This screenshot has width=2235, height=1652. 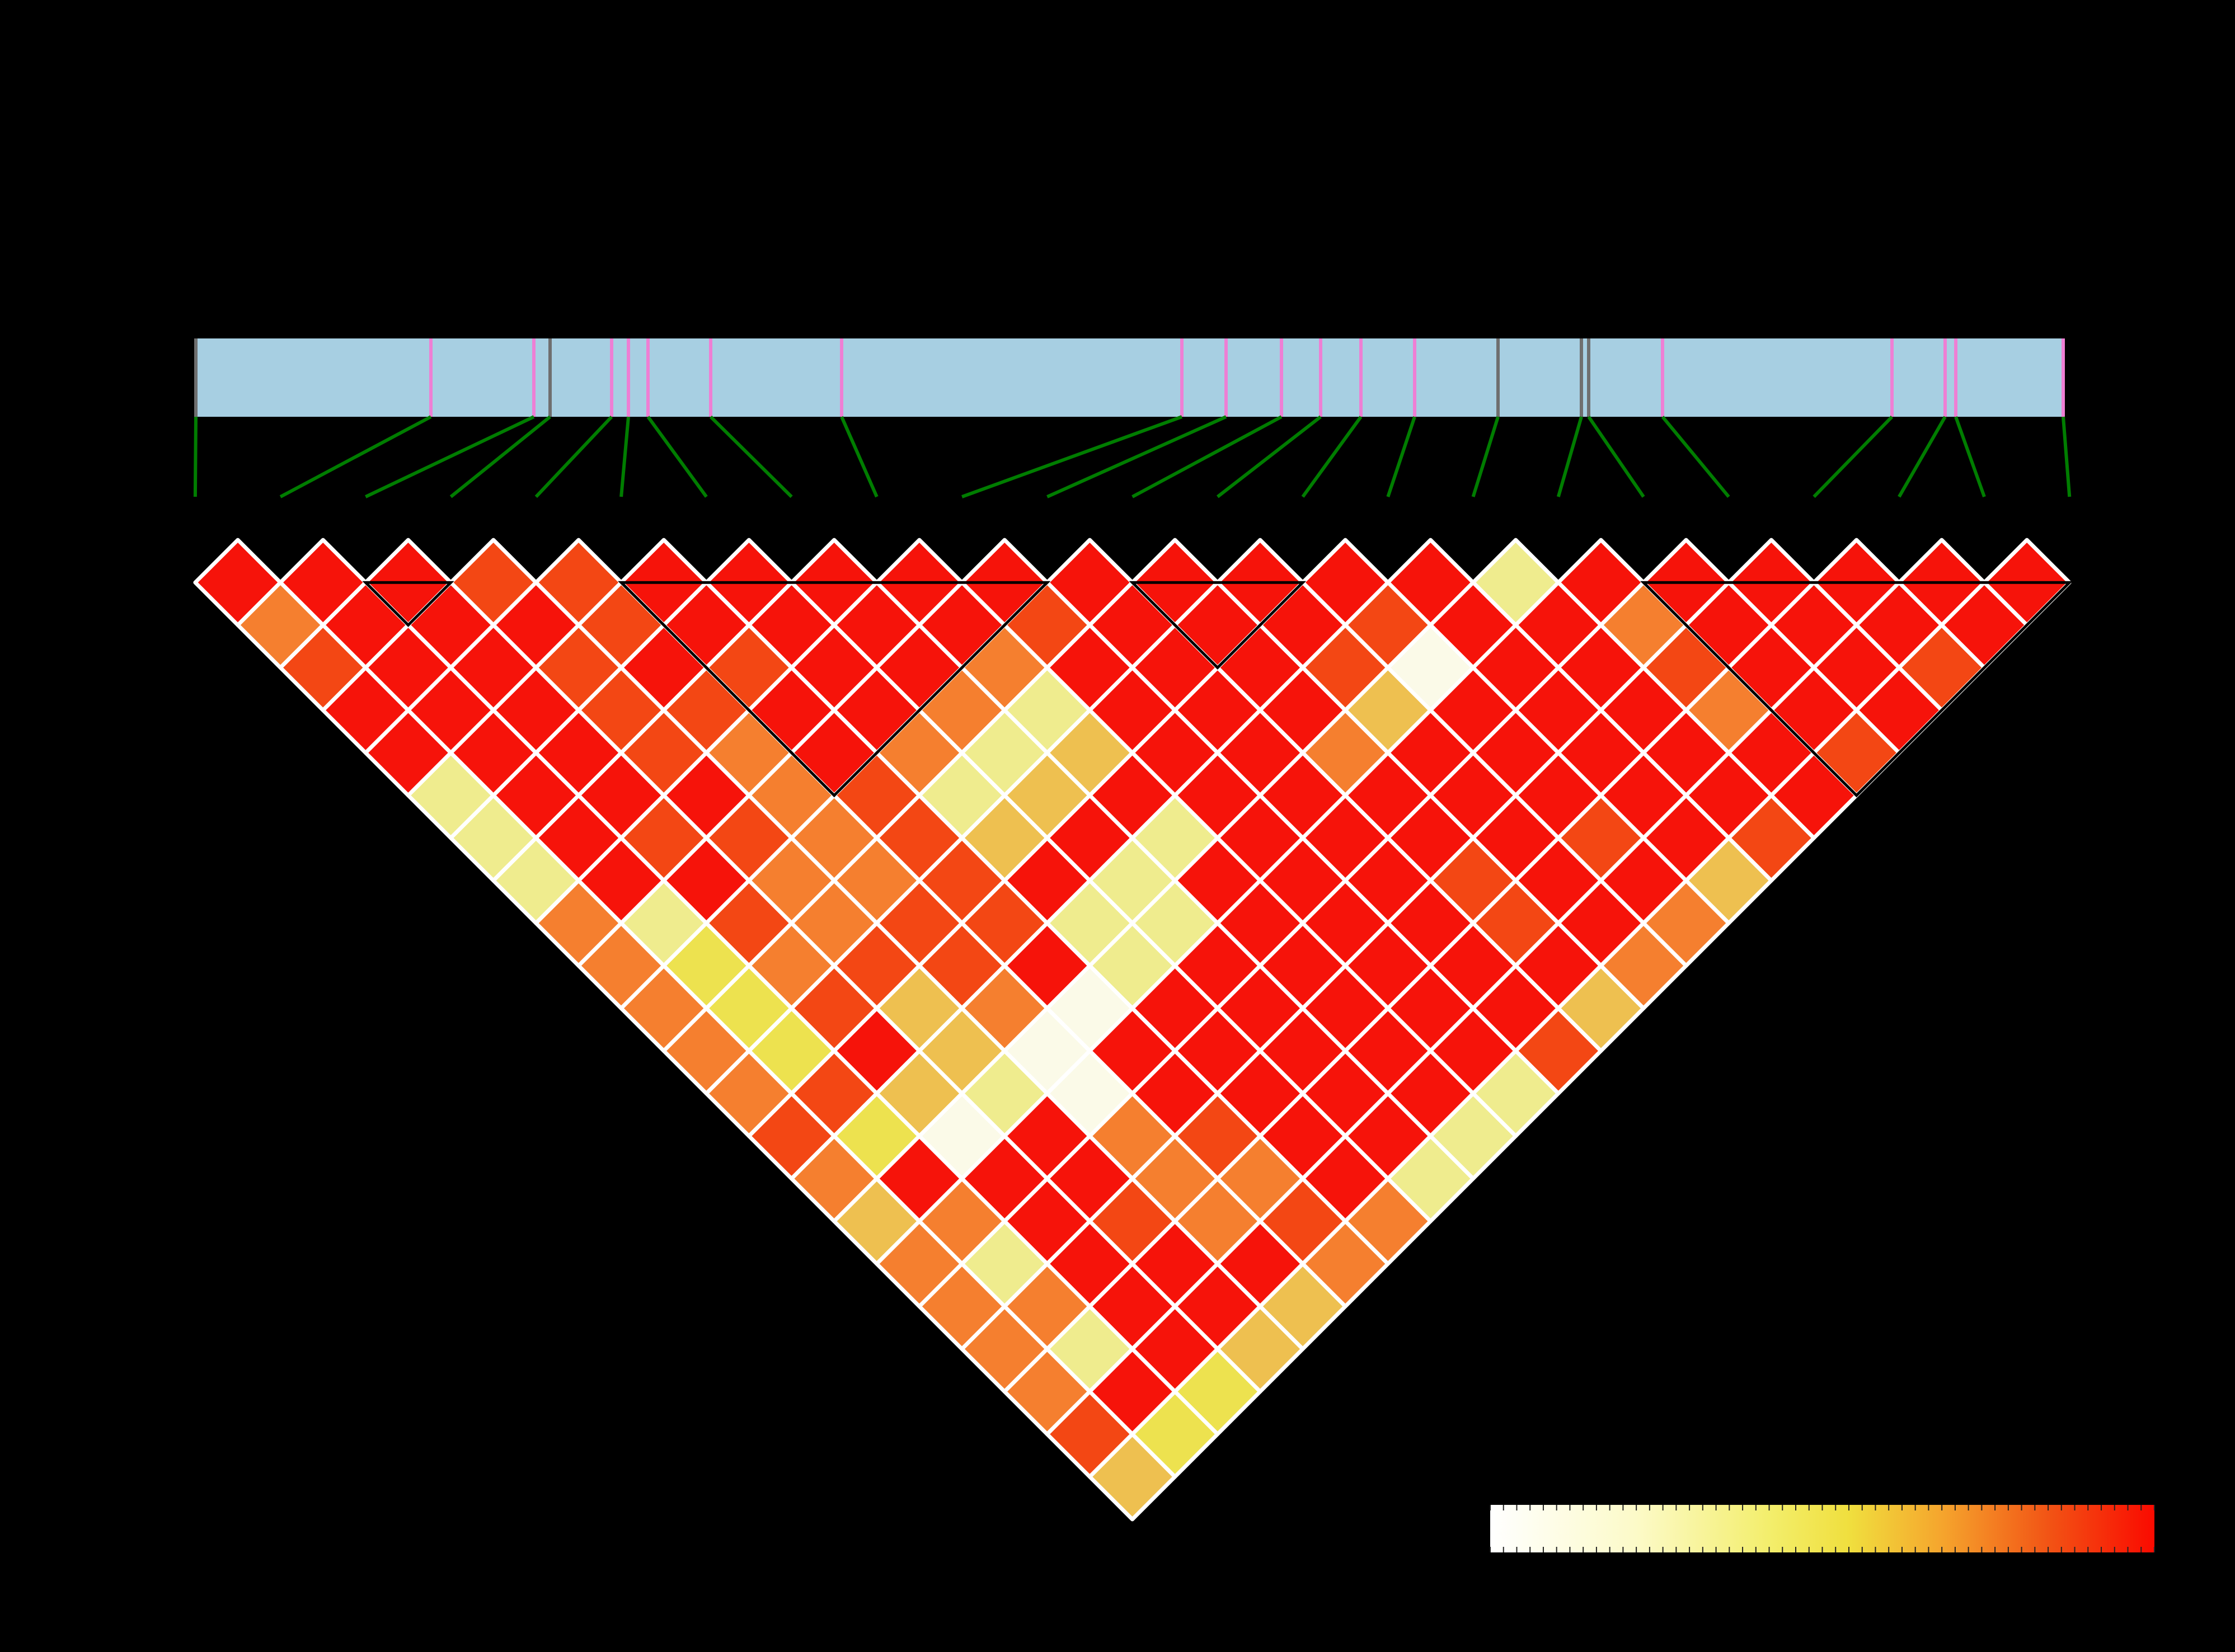 I want to click on genomic-region-bar-group, so click(x=1129, y=377).